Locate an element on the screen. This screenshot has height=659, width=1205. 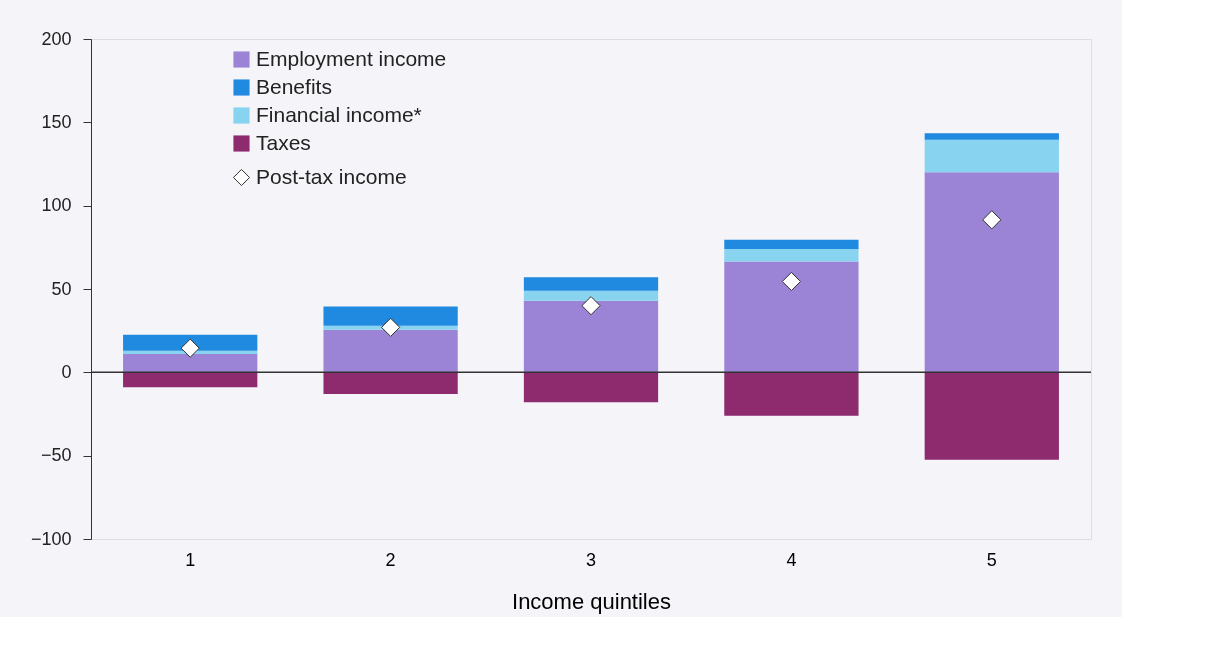
x-tick-label: 3 is located at coordinates (591, 559).